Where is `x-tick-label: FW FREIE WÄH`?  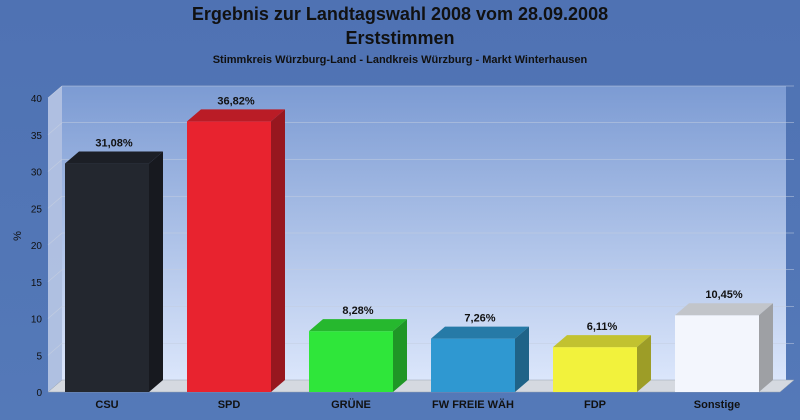 x-tick-label: FW FREIE WÄH is located at coordinates (473, 404).